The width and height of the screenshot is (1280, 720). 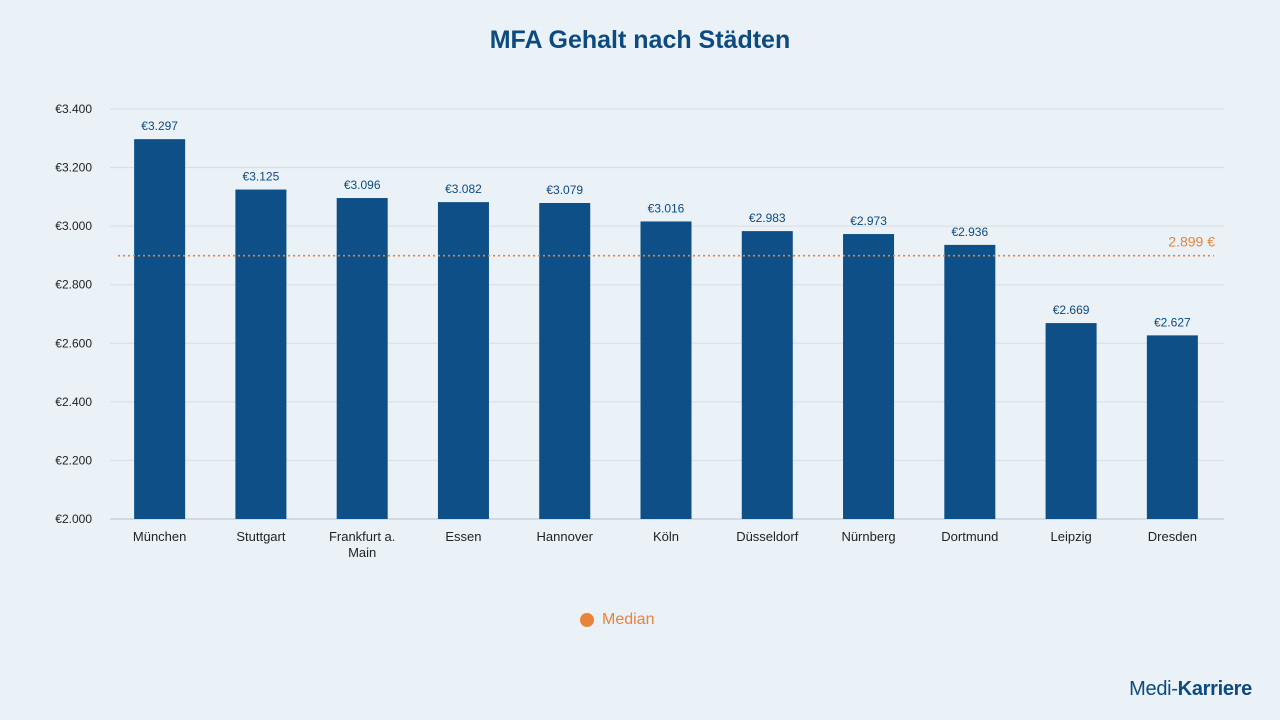 I want to click on y-tick-label: €2.400, so click(x=73, y=402).